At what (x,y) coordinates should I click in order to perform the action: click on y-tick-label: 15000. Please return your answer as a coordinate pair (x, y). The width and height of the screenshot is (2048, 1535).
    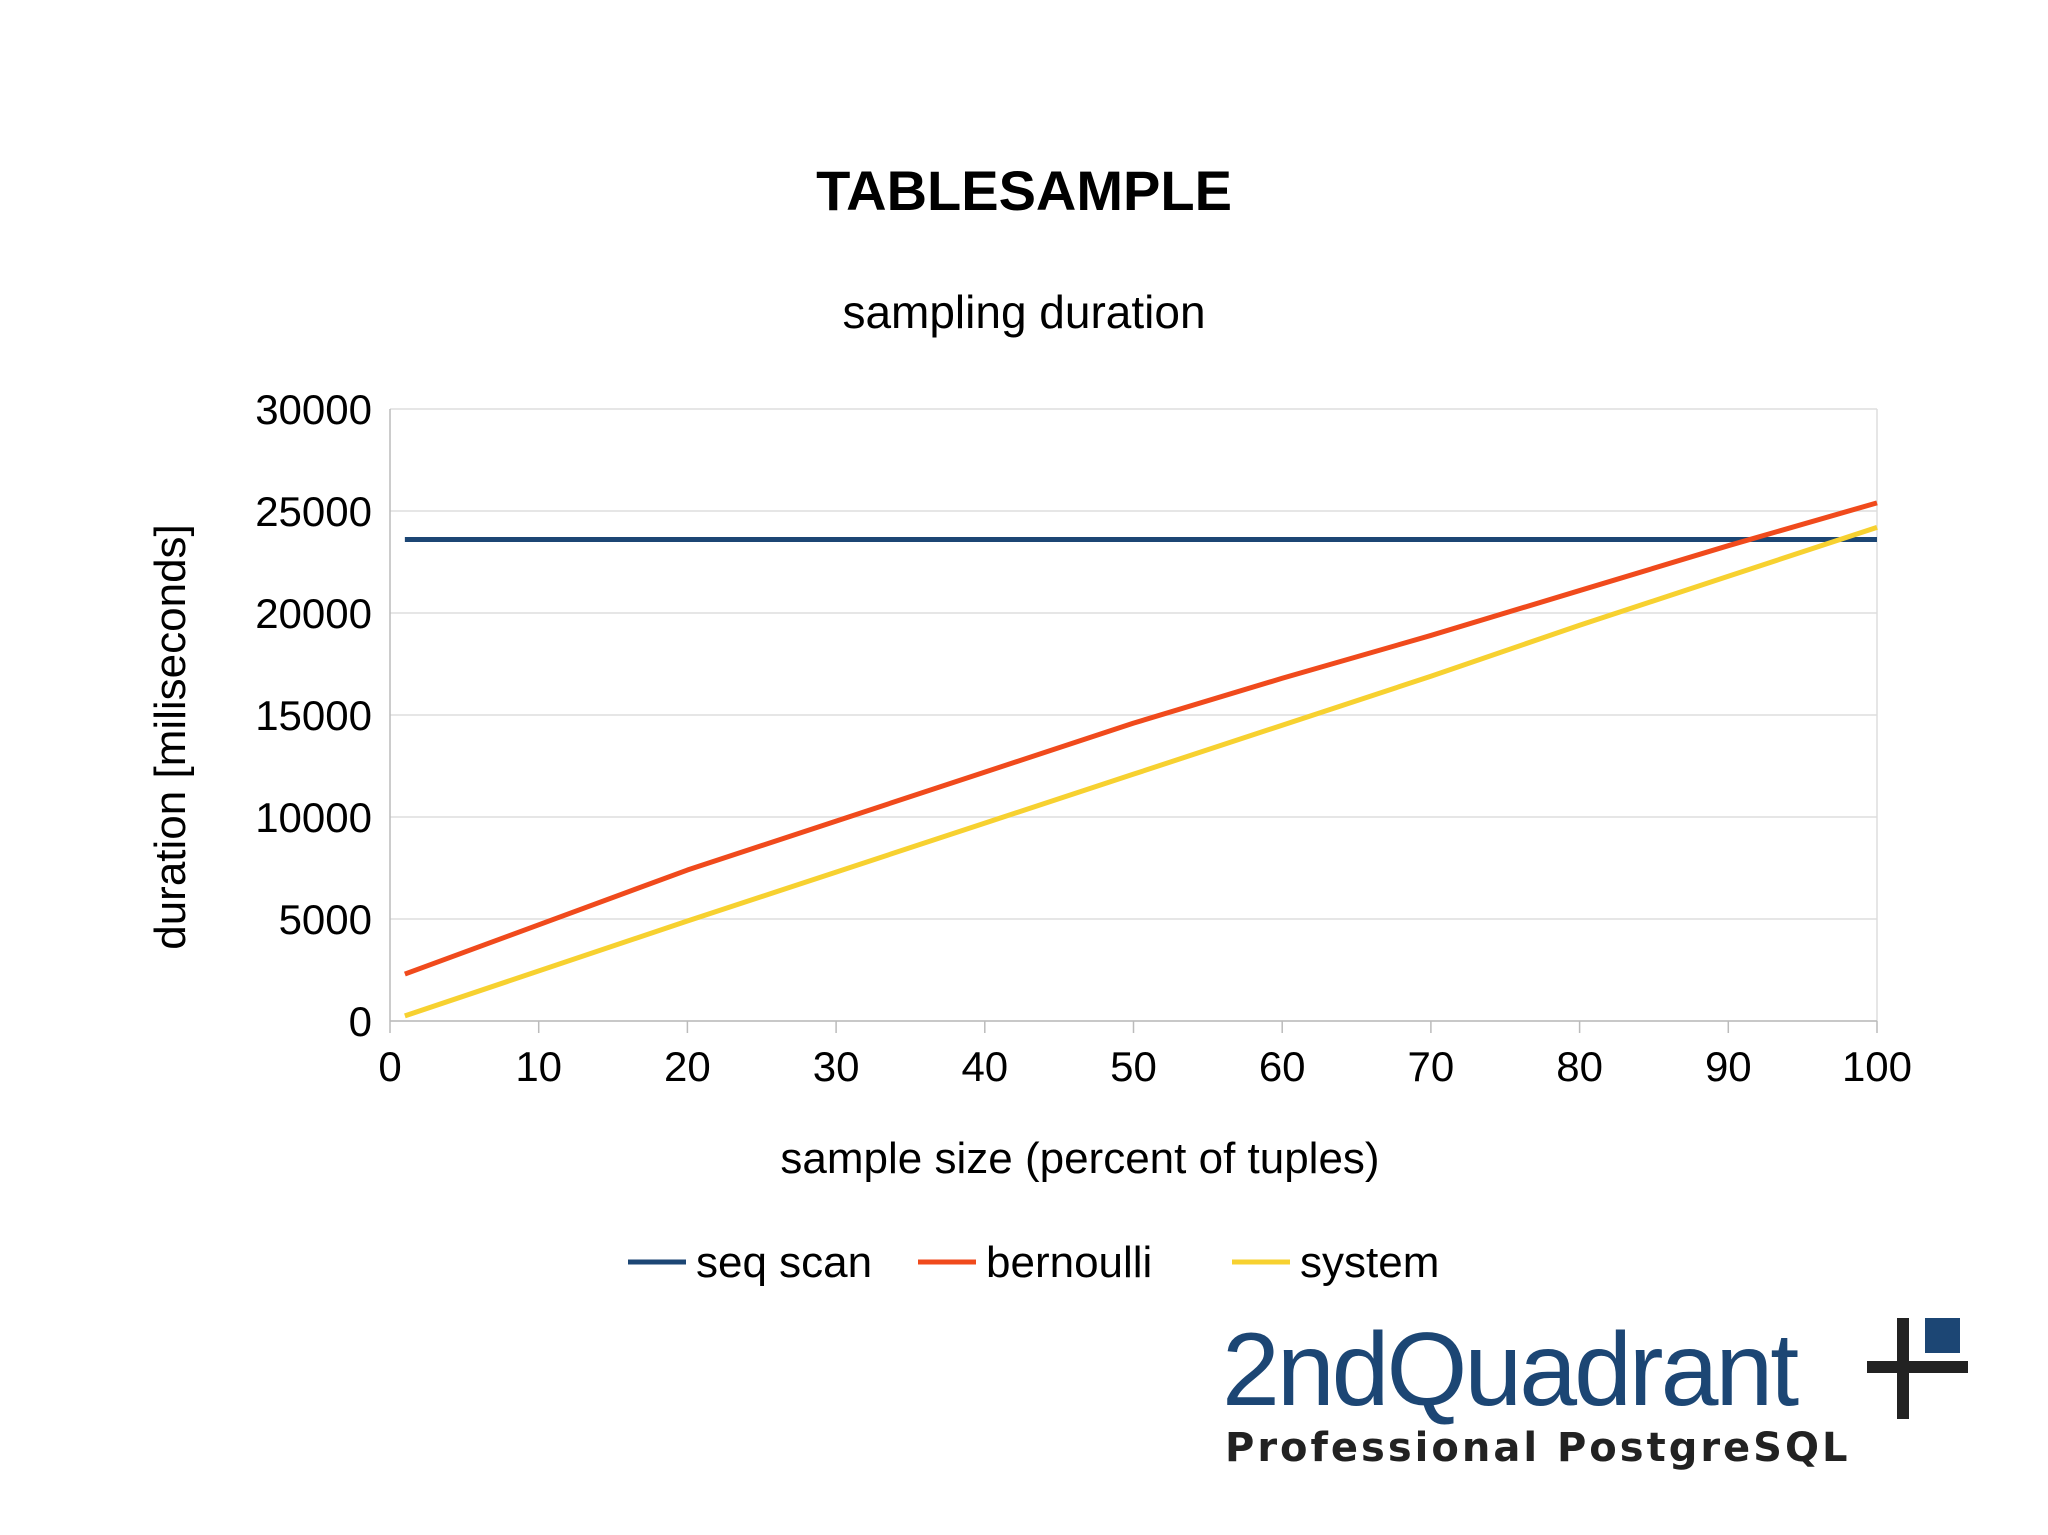
    Looking at the image, I should click on (313, 715).